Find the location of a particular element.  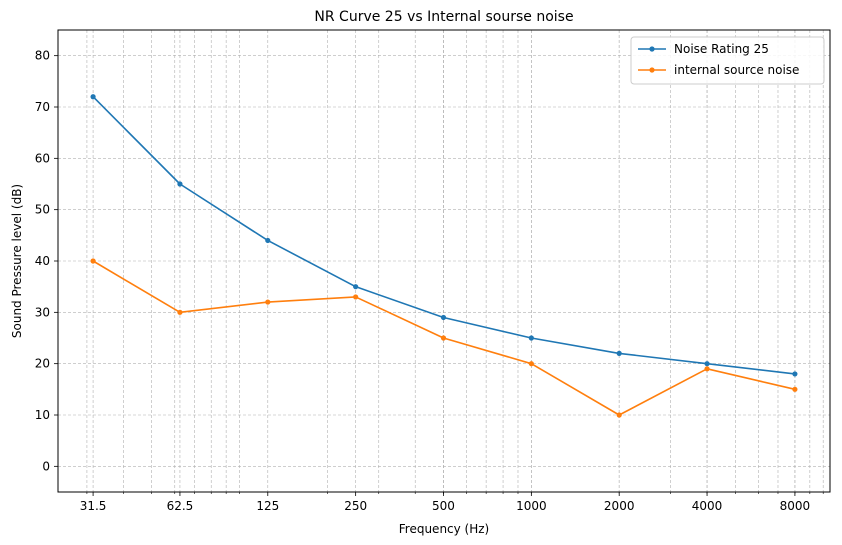

legend: Noise Rating 25 internal source noise is located at coordinates (727, 60).